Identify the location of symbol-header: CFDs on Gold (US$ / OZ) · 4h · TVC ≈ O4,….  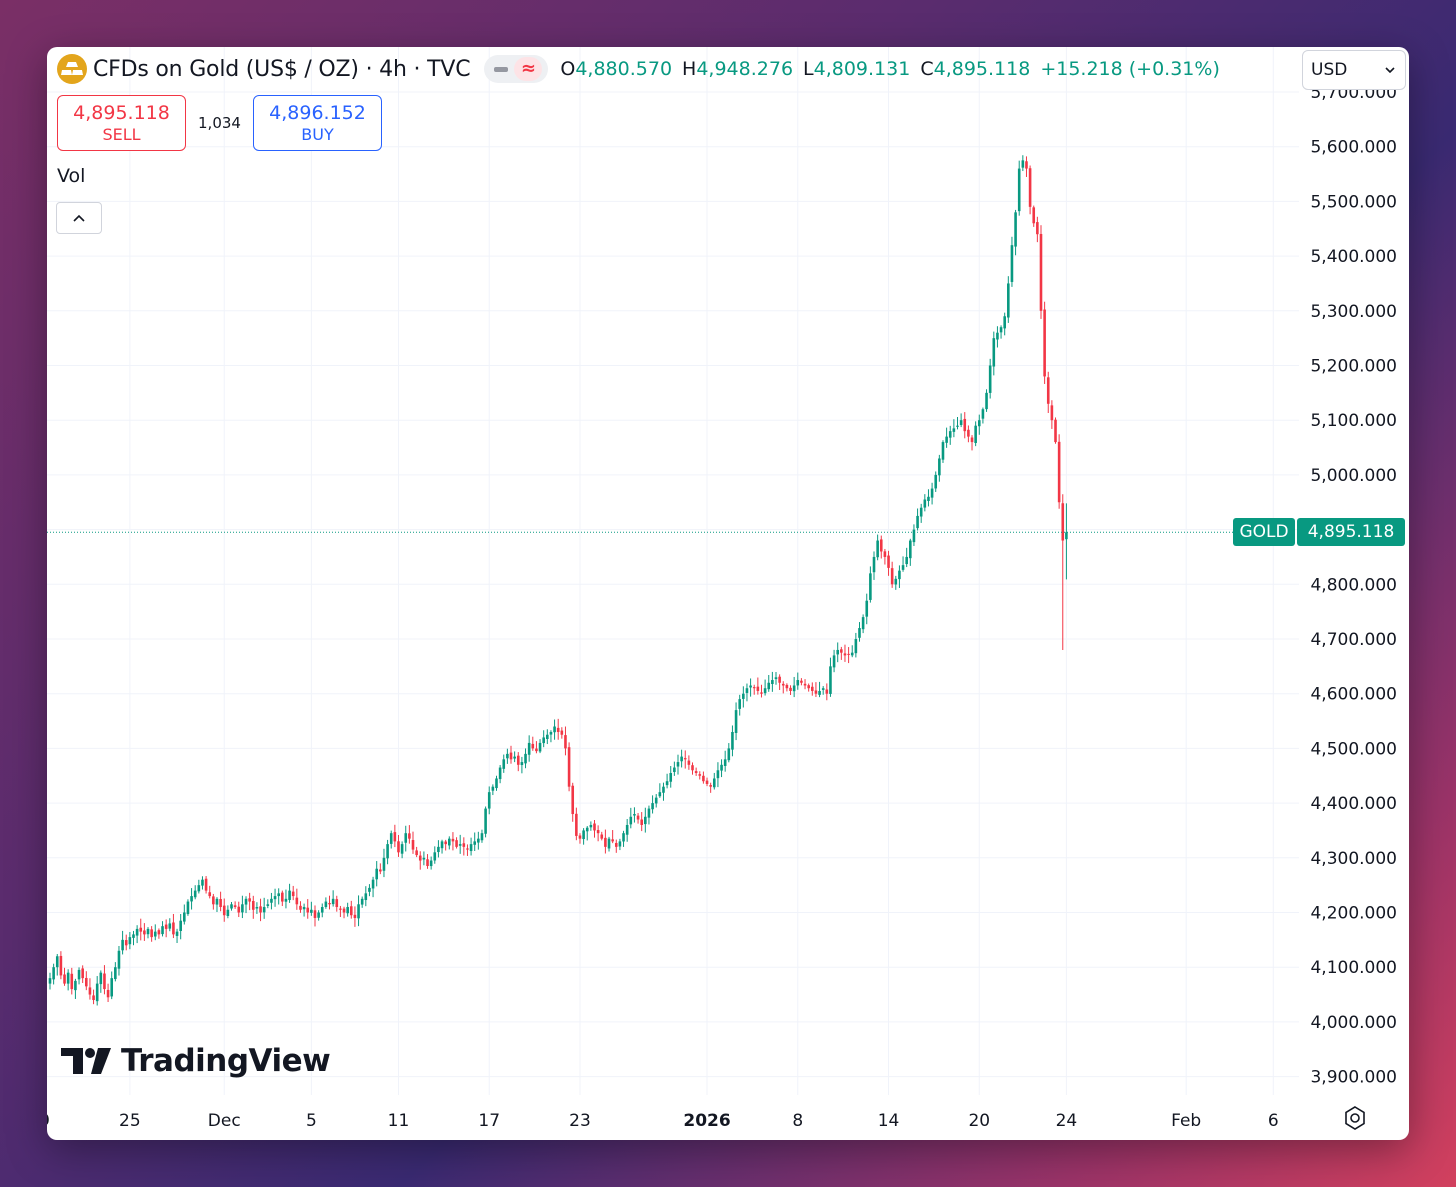
(638, 69).